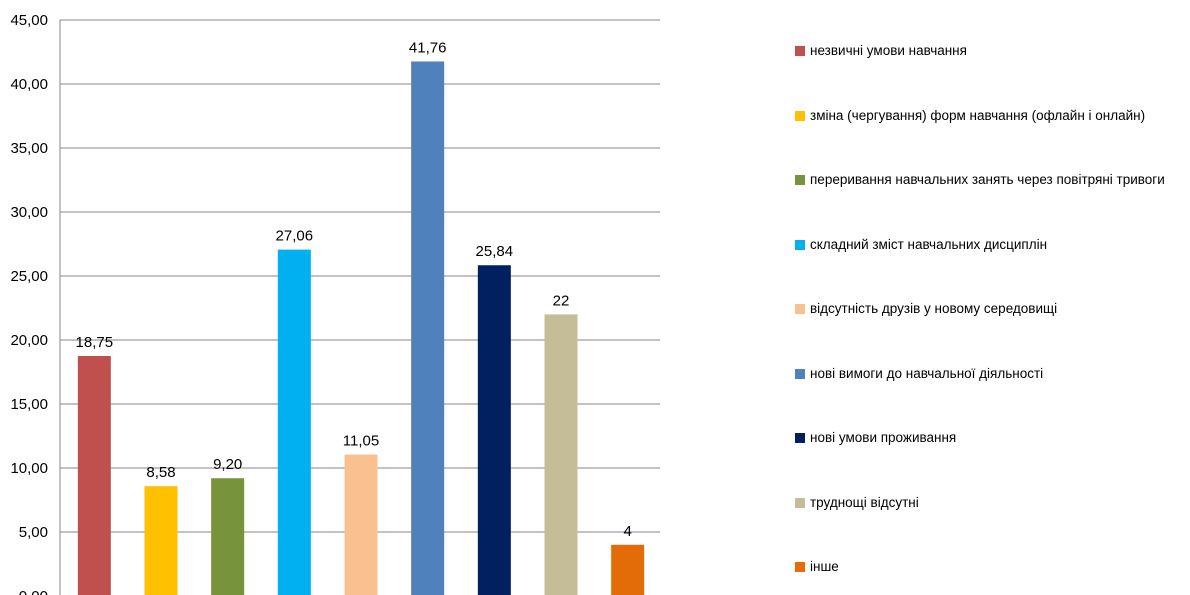 Image resolution: width=1190 pixels, height=595 pixels. What do you see at coordinates (295, 236) in the screenshot?
I see `bar-value-label: 27,06` at bounding box center [295, 236].